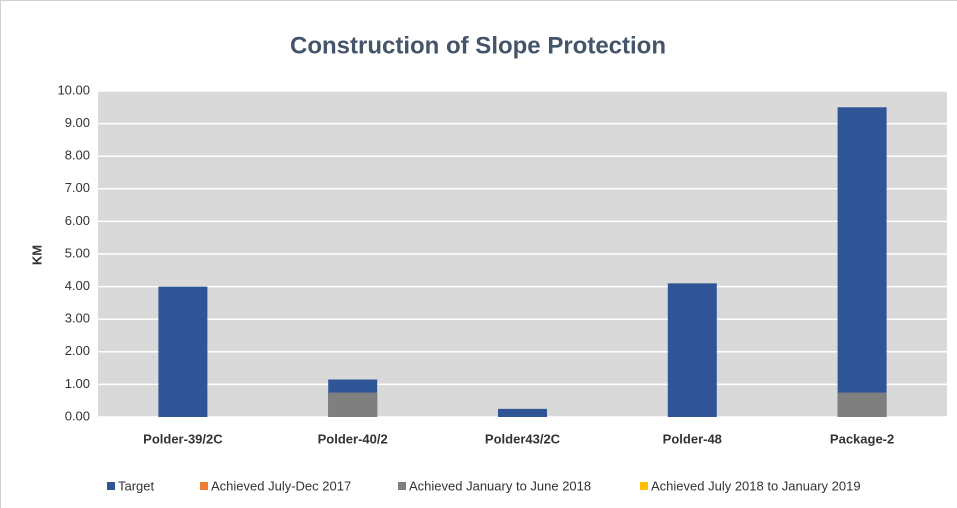  Describe the element at coordinates (77, 285) in the screenshot. I see `y-tick-label: 4.00` at that location.